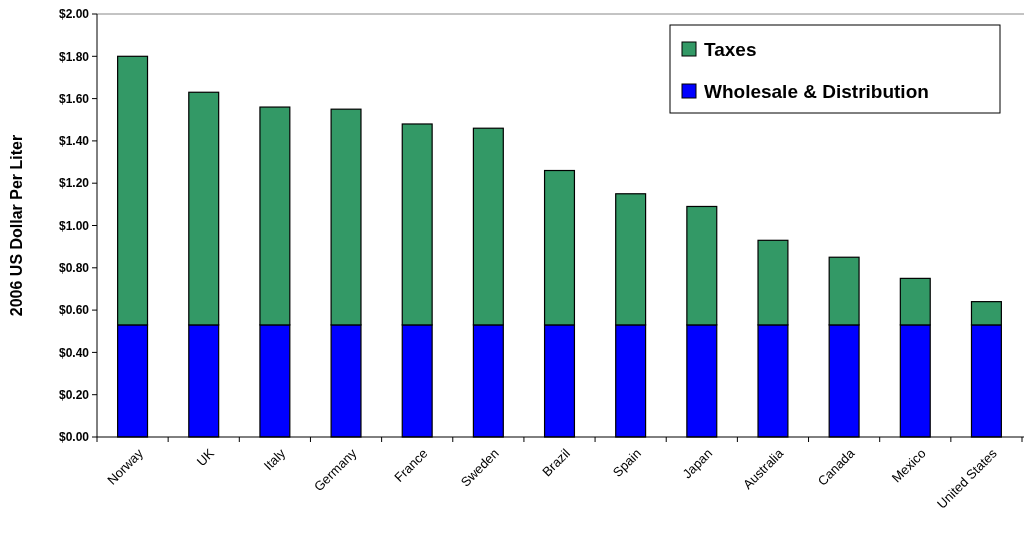  I want to click on legend-label: Taxes, so click(730, 49).